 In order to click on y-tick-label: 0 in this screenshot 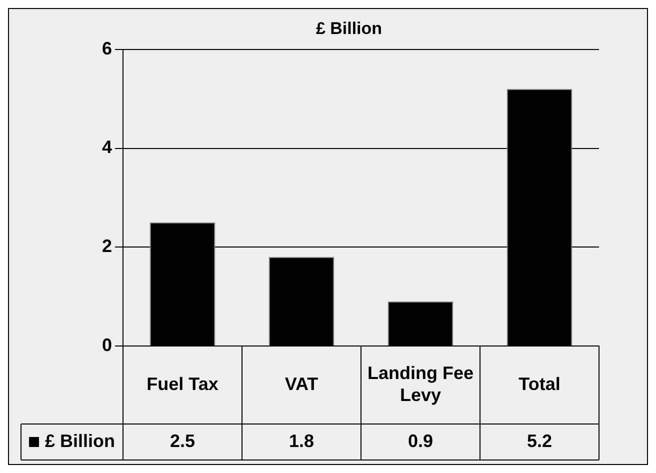, I will do `click(107, 344)`.